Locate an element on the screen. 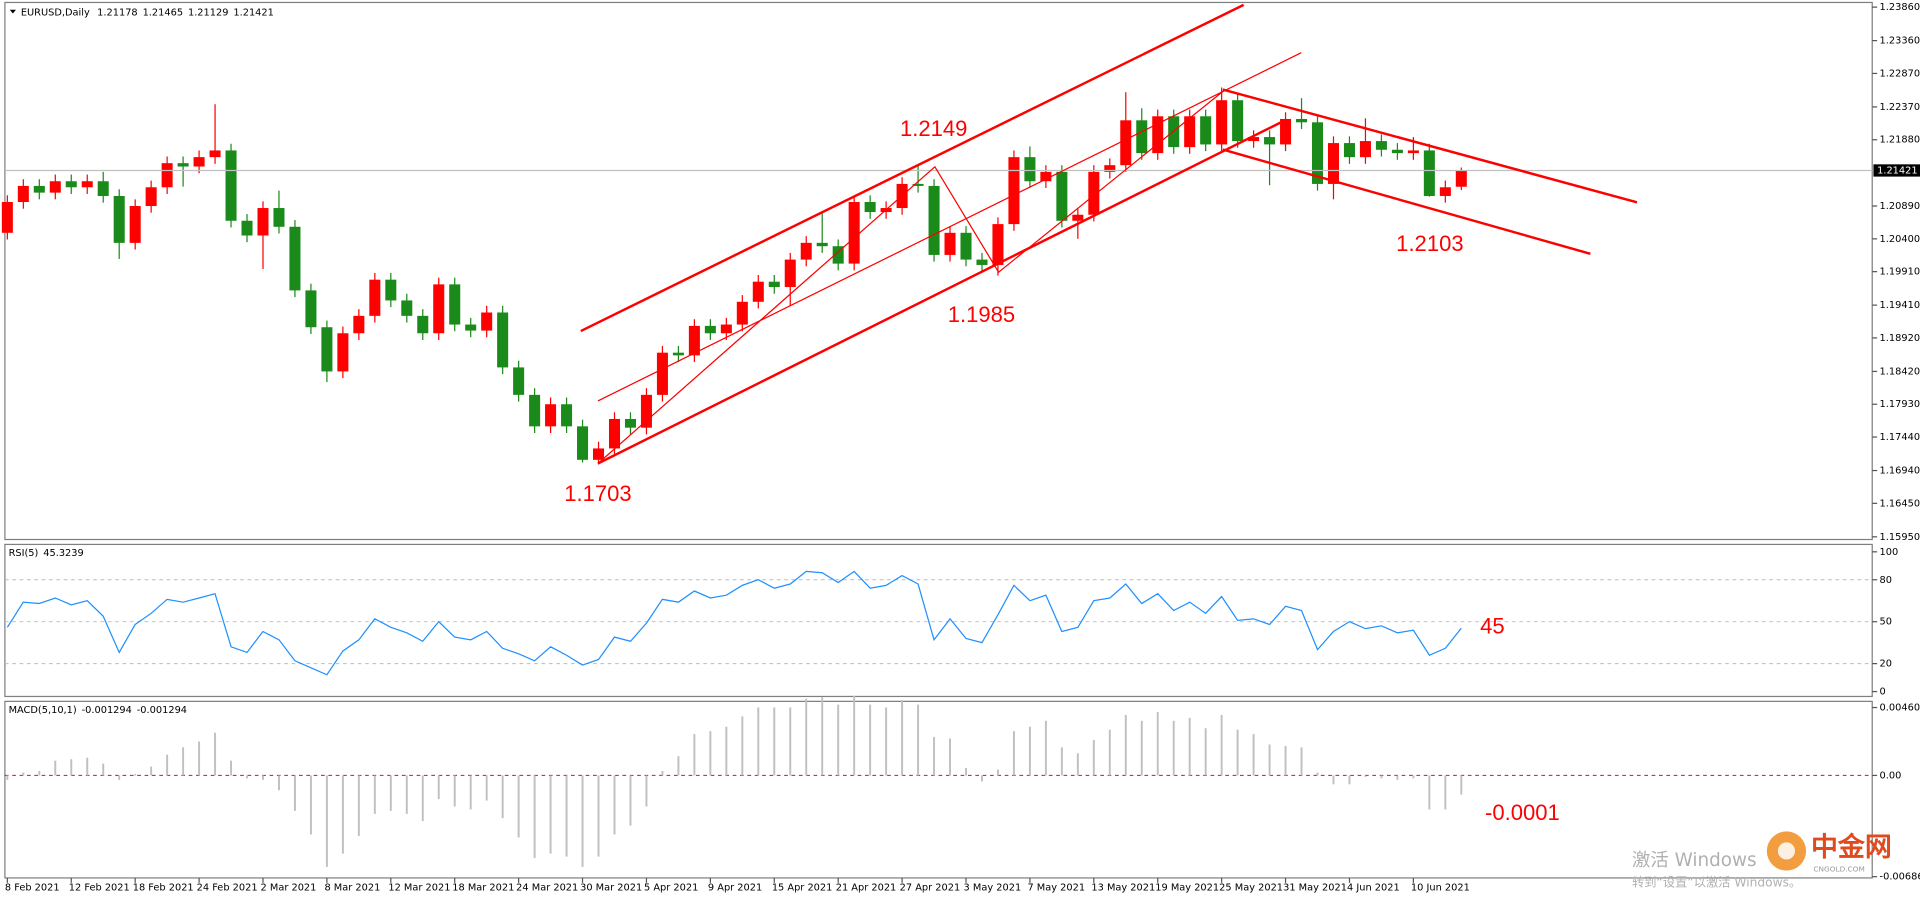 The height and width of the screenshot is (900, 1920). x-tick-label: 12 Feb 2021 is located at coordinates (99, 888).